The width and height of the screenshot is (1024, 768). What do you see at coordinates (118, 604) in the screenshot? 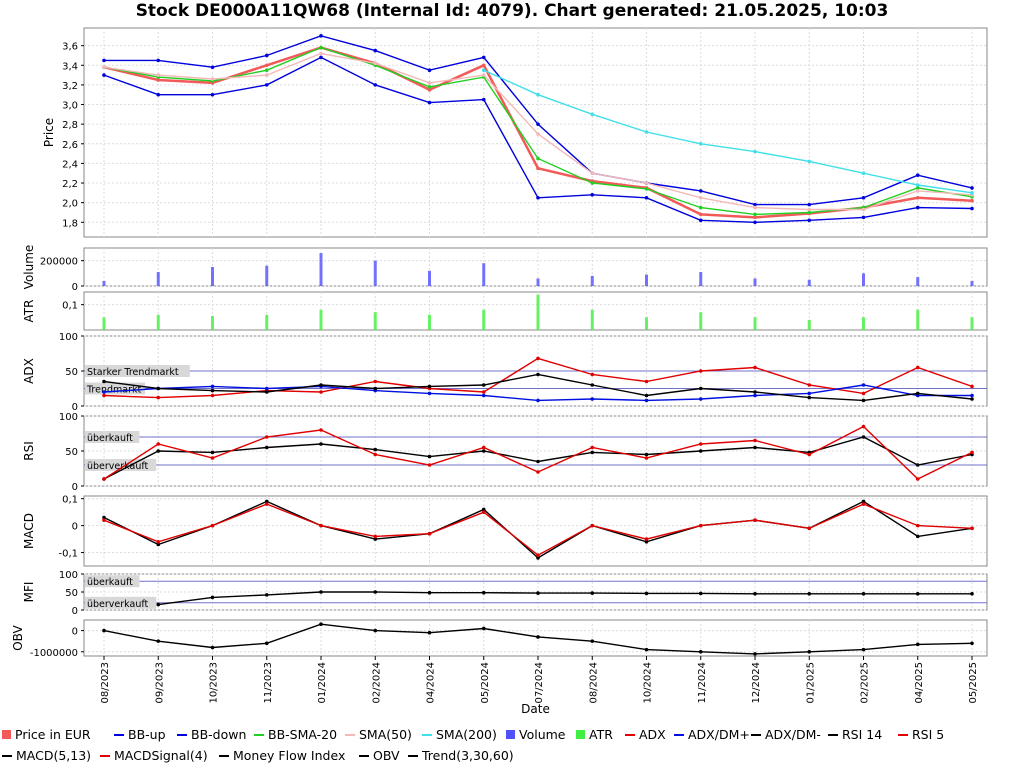
I see `annotation-label: überverkauft` at bounding box center [118, 604].